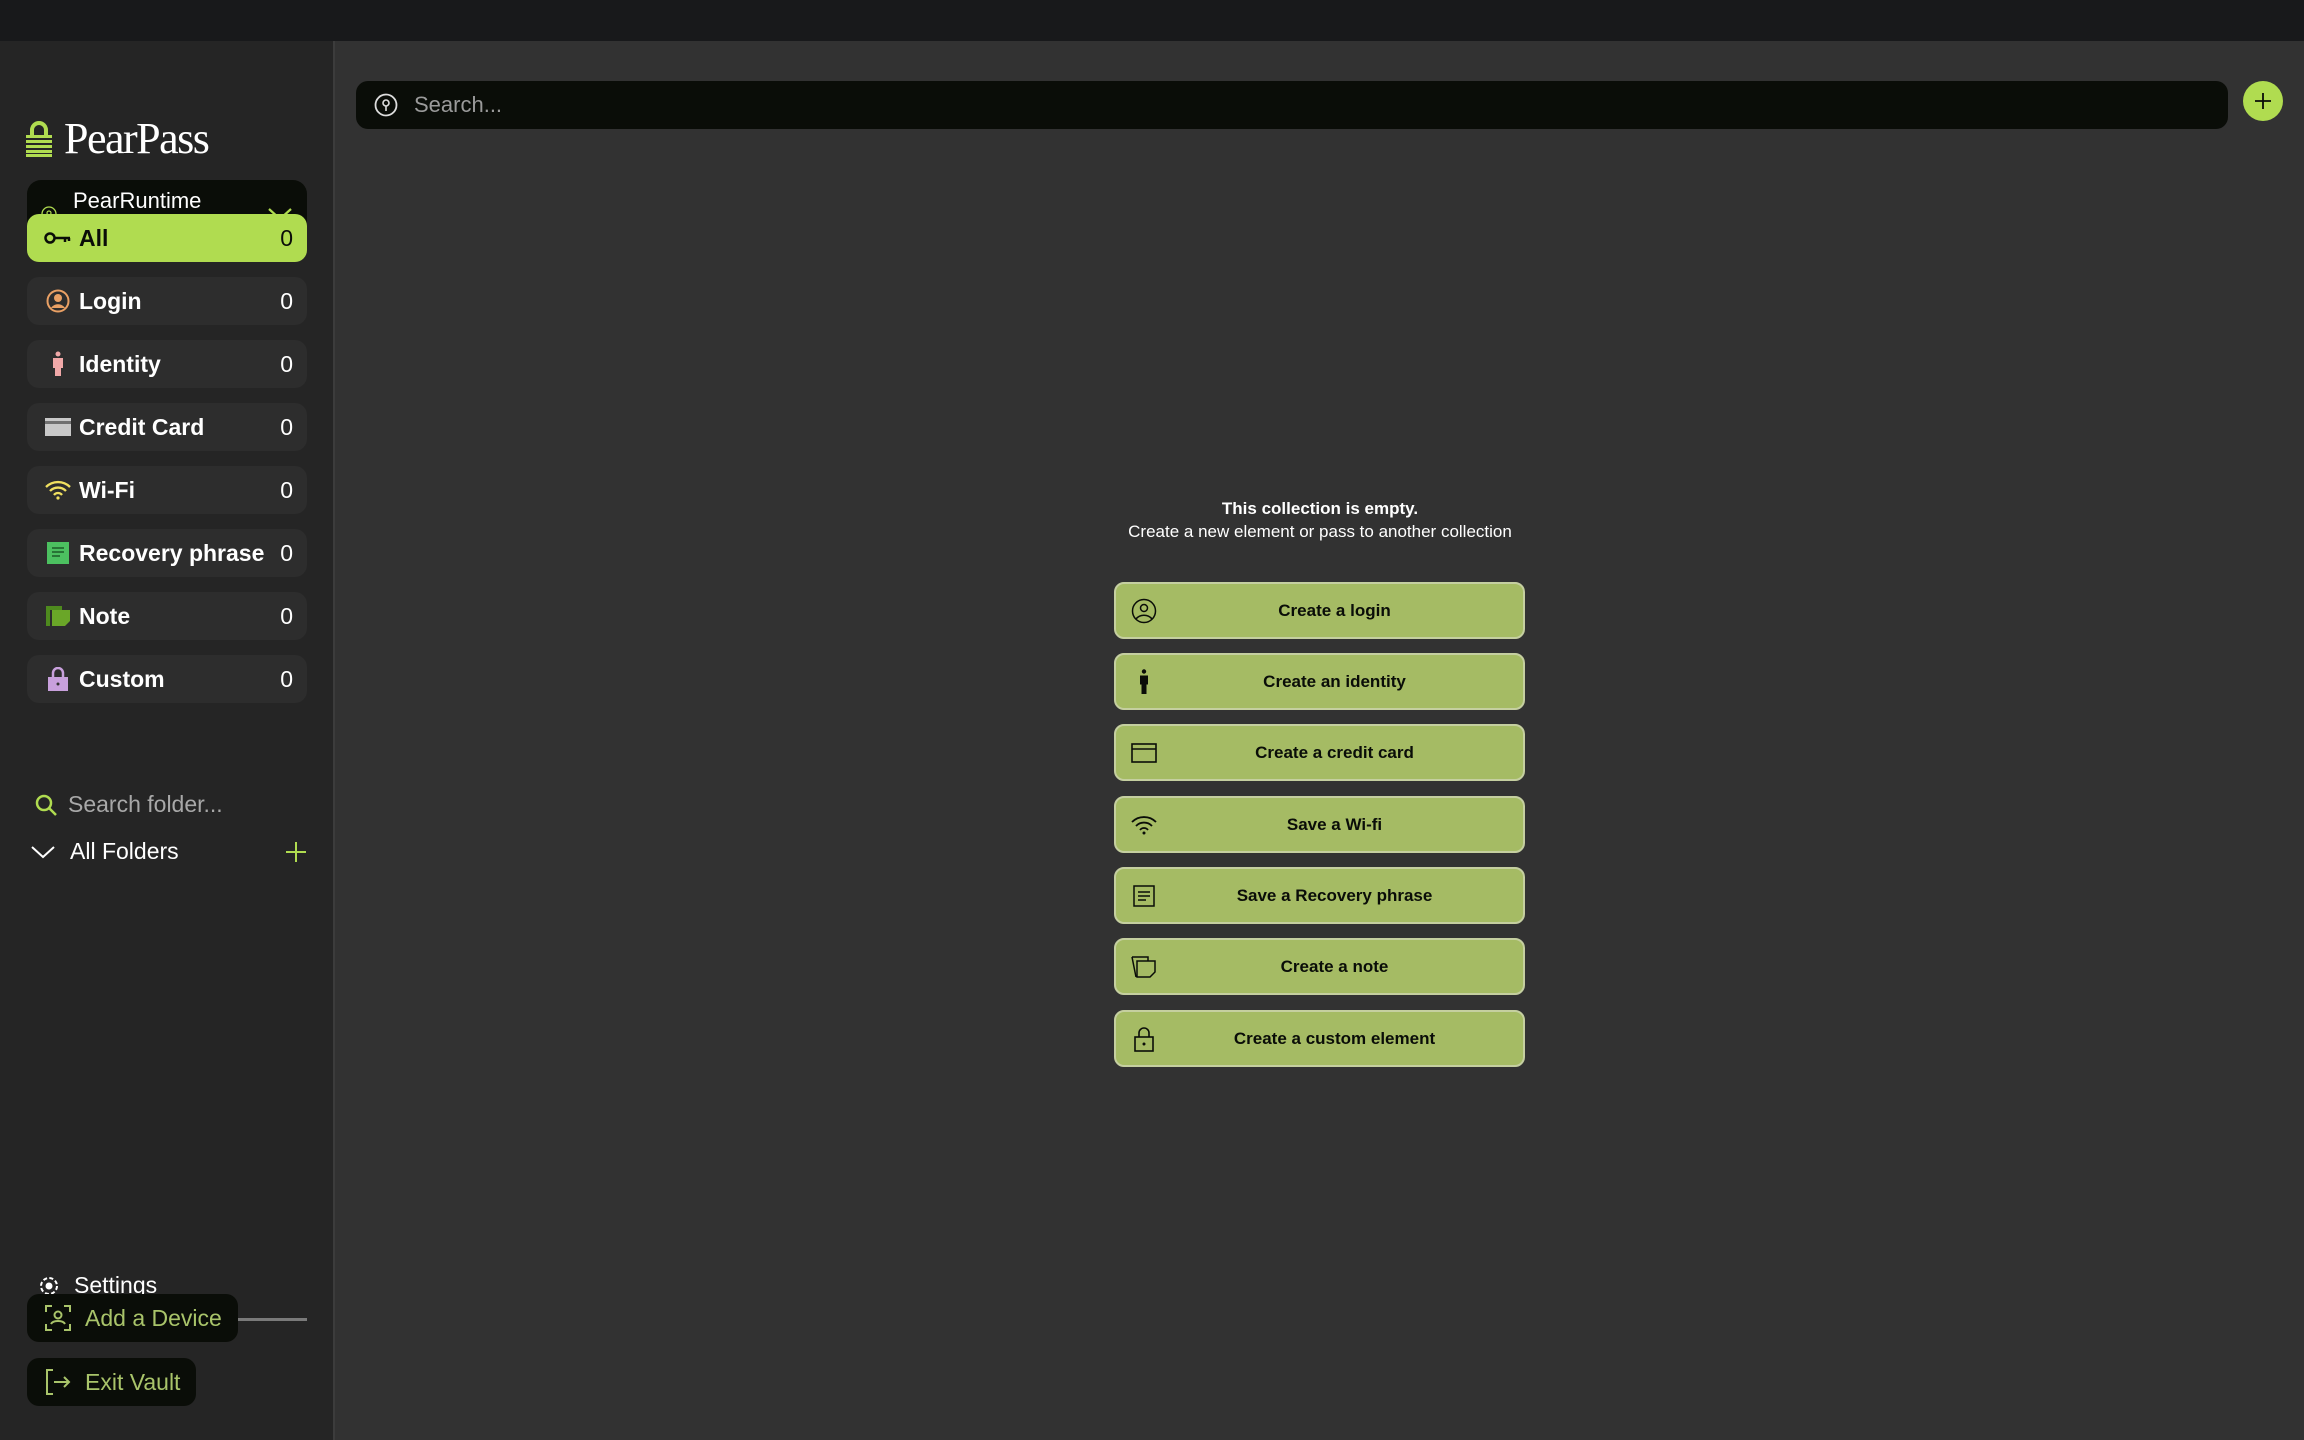 This screenshot has width=2304, height=1440. What do you see at coordinates (58, 1382) in the screenshot?
I see `logout-icon` at bounding box center [58, 1382].